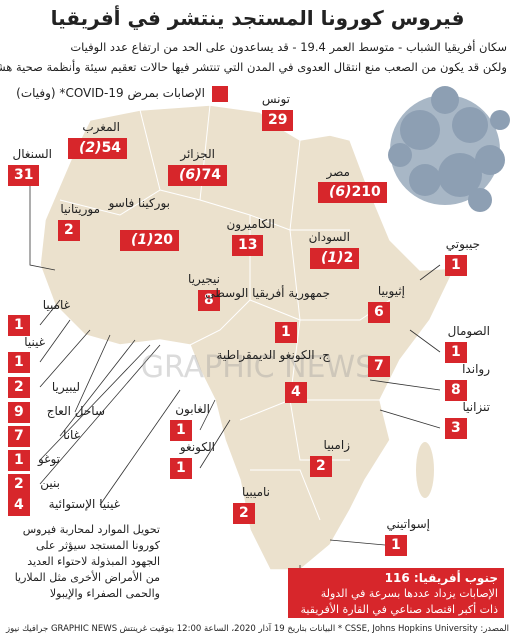 The image size is (515, 641). What do you see at coordinates (98, 545) in the screenshot?
I see `note-line: كورونا المستجد سيؤثر على` at bounding box center [98, 545].